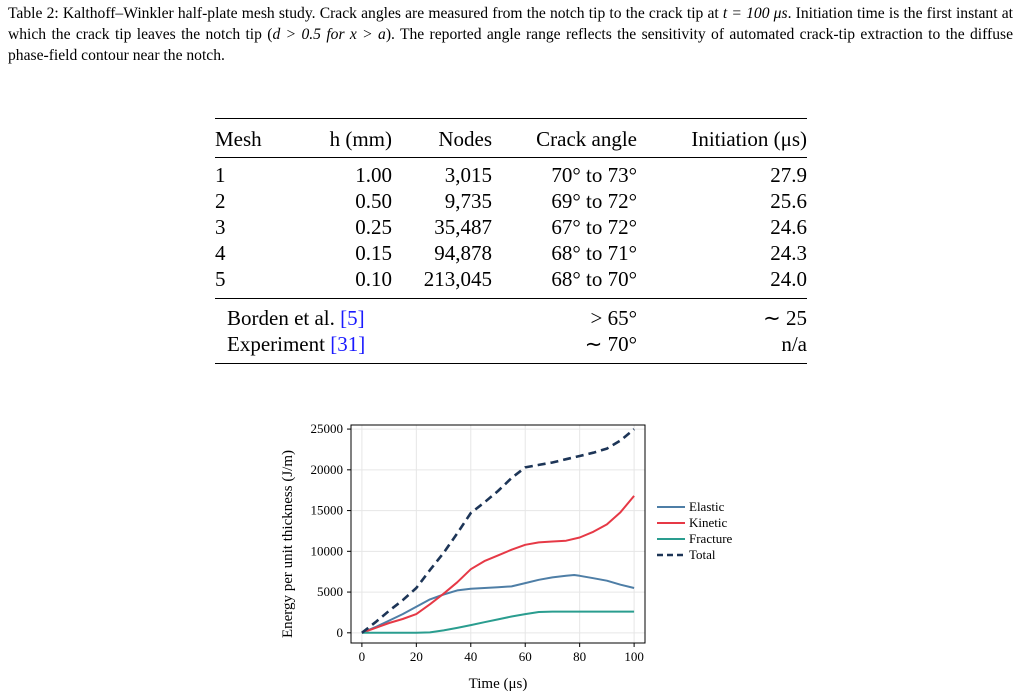 Image resolution: width=1019 pixels, height=697 pixels. Describe the element at coordinates (373, 253) in the screenshot. I see `cell-h: 0.15` at that location.